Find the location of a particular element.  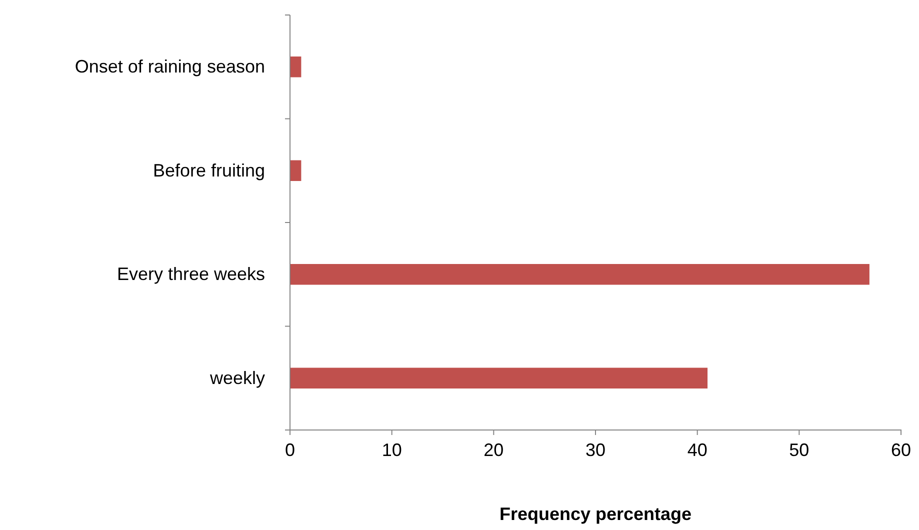

x-axis-title: Frequency percentage is located at coordinates (595, 514).